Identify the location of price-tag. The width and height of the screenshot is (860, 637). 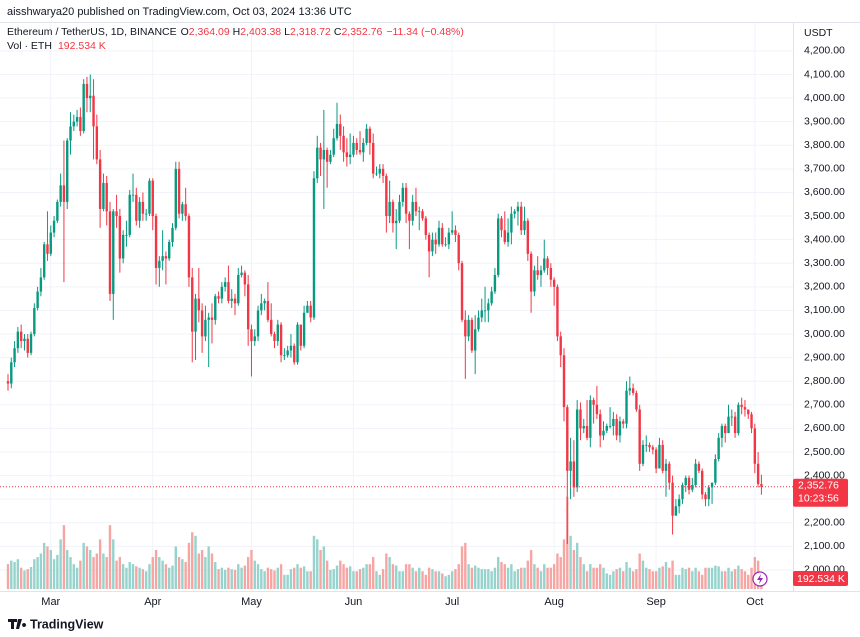
(820, 492).